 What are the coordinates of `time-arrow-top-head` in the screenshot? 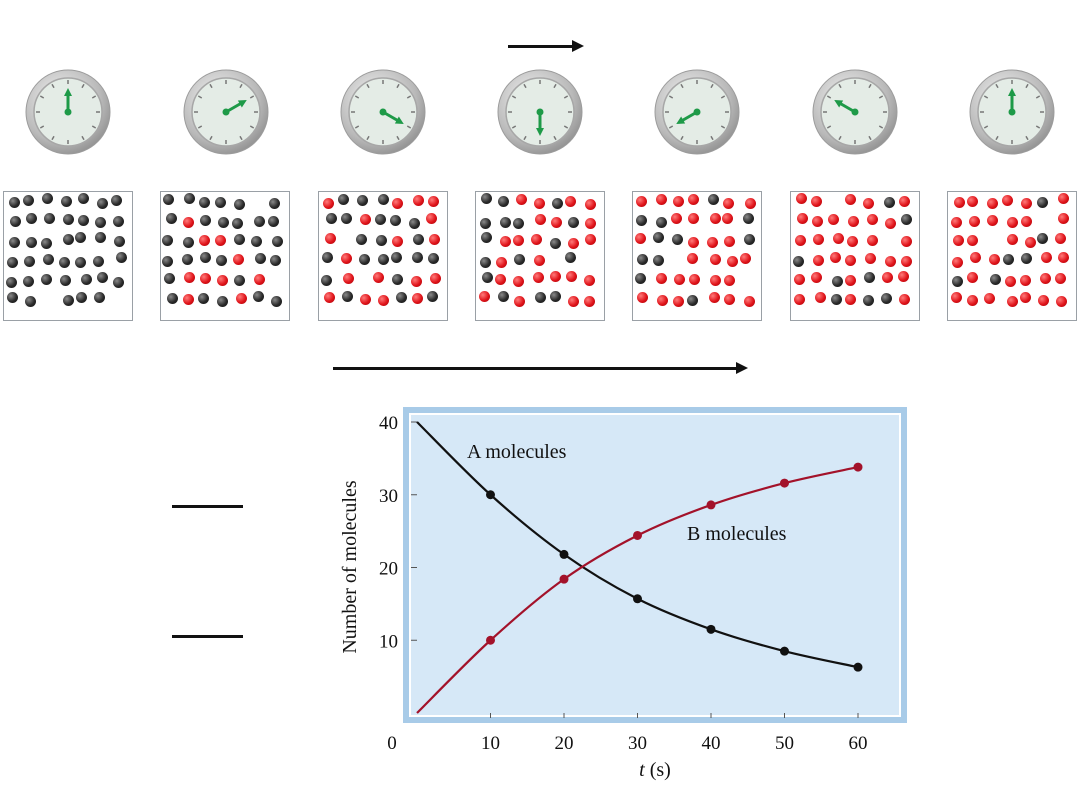 It's located at (578, 46).